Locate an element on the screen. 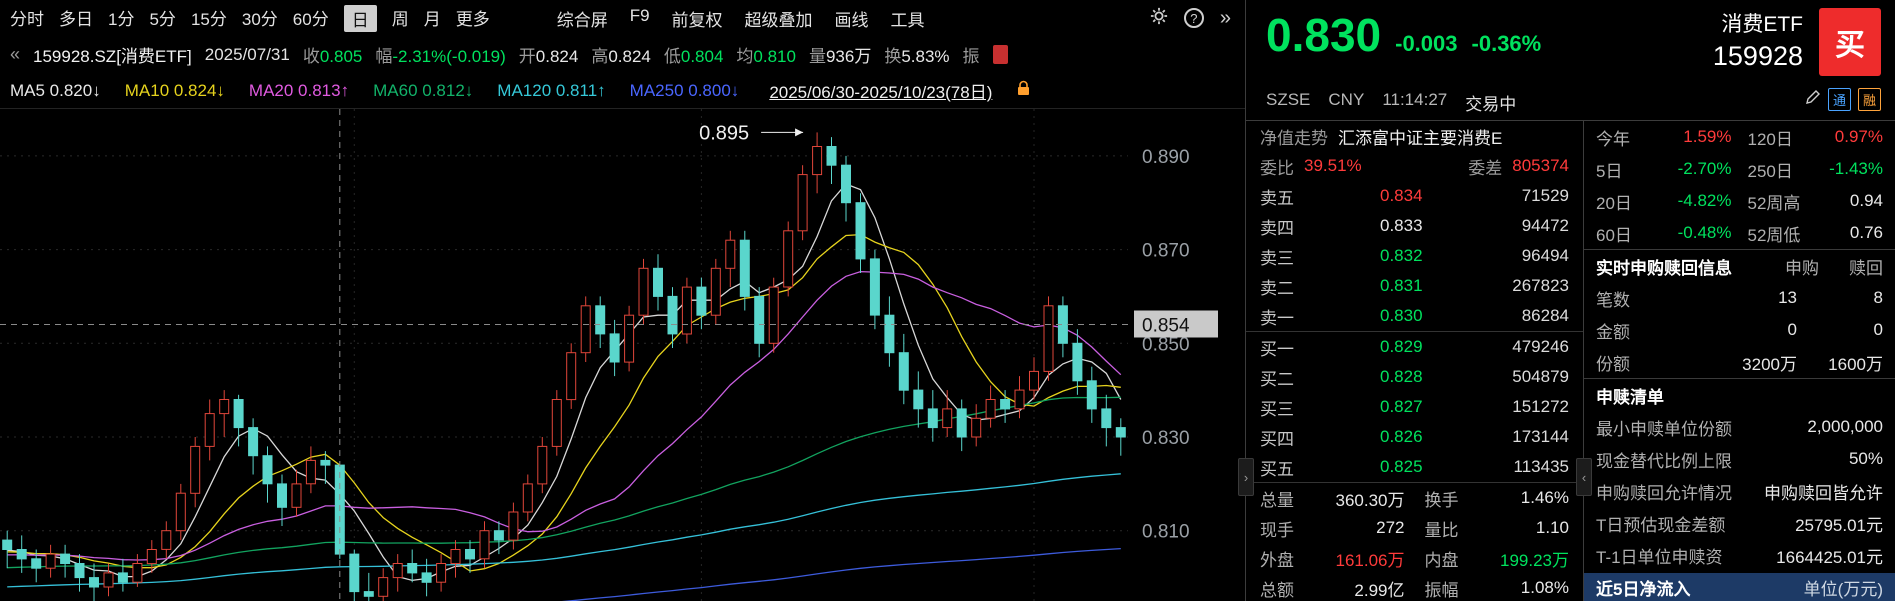 The height and width of the screenshot is (601, 1895). subscription-row-label: 笔数 is located at coordinates (1613, 300).